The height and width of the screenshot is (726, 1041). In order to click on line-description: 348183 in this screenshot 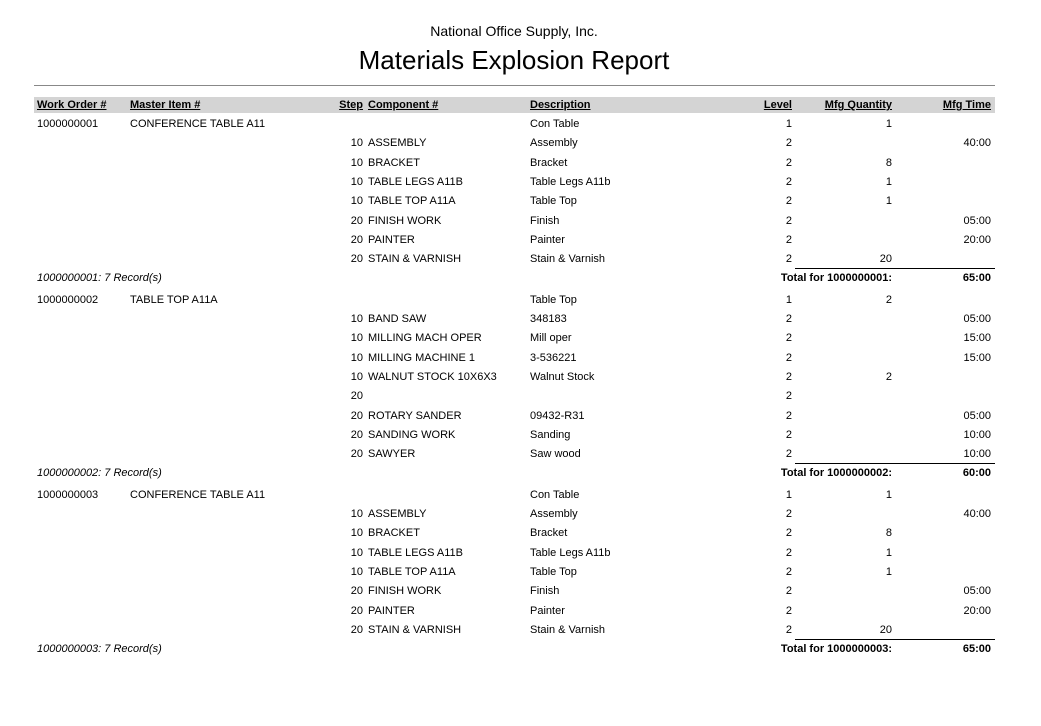, I will do `click(548, 319)`.